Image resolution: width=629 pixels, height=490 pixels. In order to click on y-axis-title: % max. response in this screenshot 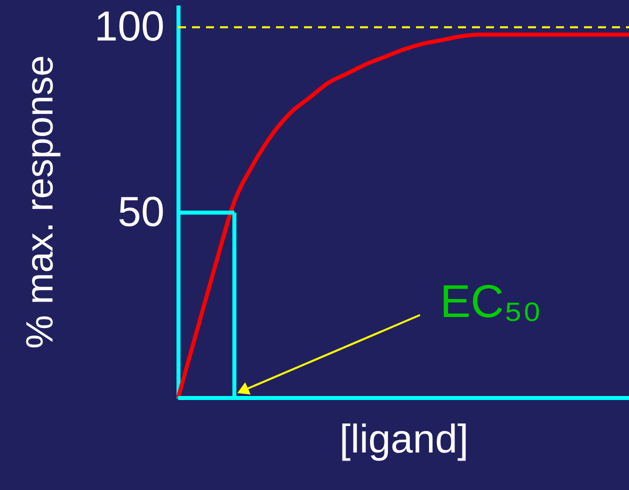, I will do `click(40, 202)`.